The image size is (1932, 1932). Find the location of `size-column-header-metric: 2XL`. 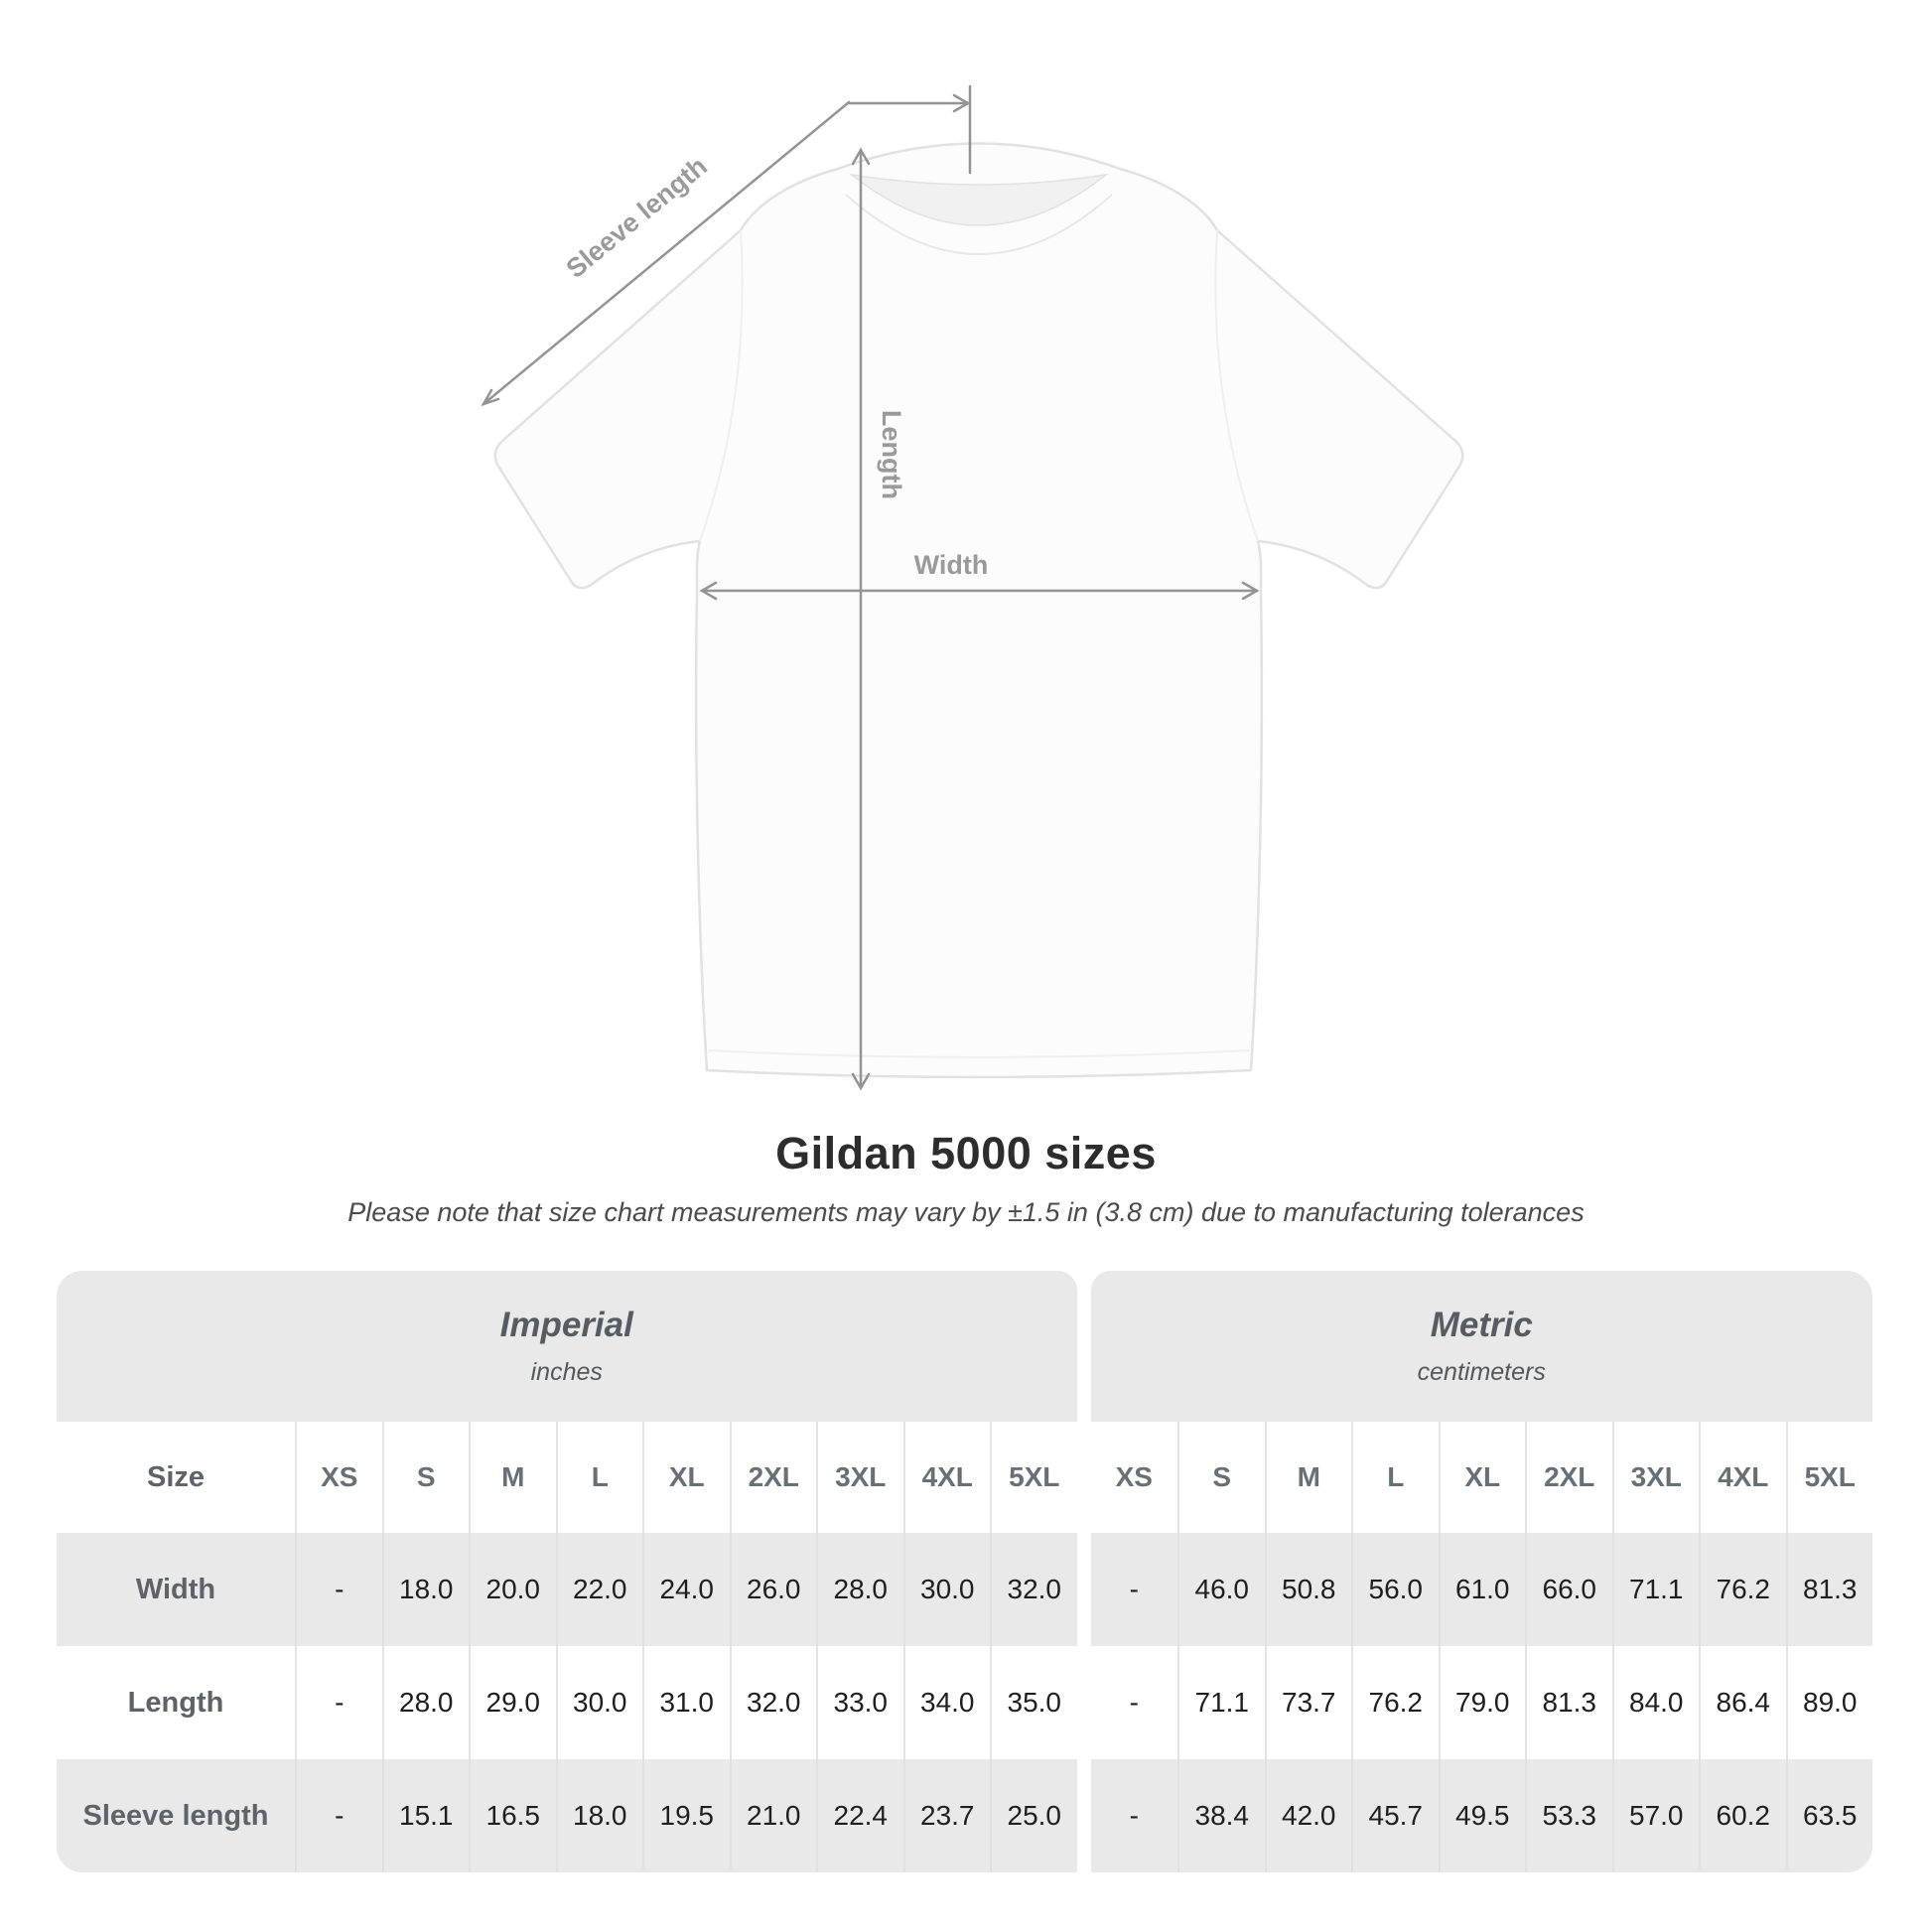

size-column-header-metric: 2XL is located at coordinates (1568, 1478).